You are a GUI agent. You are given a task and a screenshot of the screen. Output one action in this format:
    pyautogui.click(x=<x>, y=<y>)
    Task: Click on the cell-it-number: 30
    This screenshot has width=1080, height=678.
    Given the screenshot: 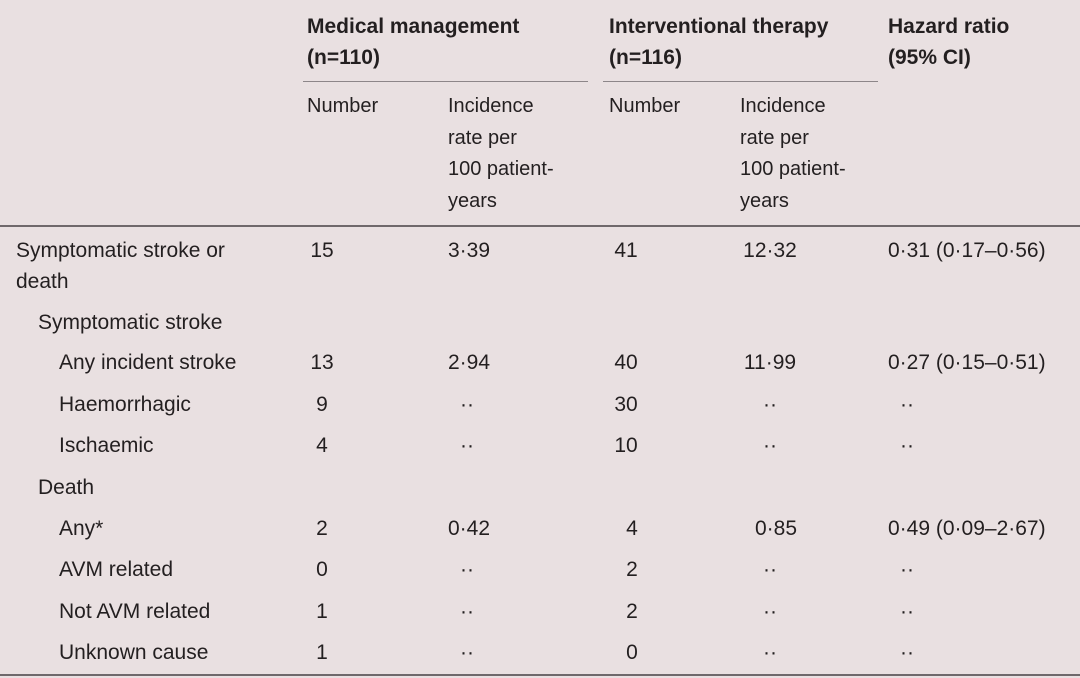 What is the action you would take?
    pyautogui.click(x=626, y=404)
    